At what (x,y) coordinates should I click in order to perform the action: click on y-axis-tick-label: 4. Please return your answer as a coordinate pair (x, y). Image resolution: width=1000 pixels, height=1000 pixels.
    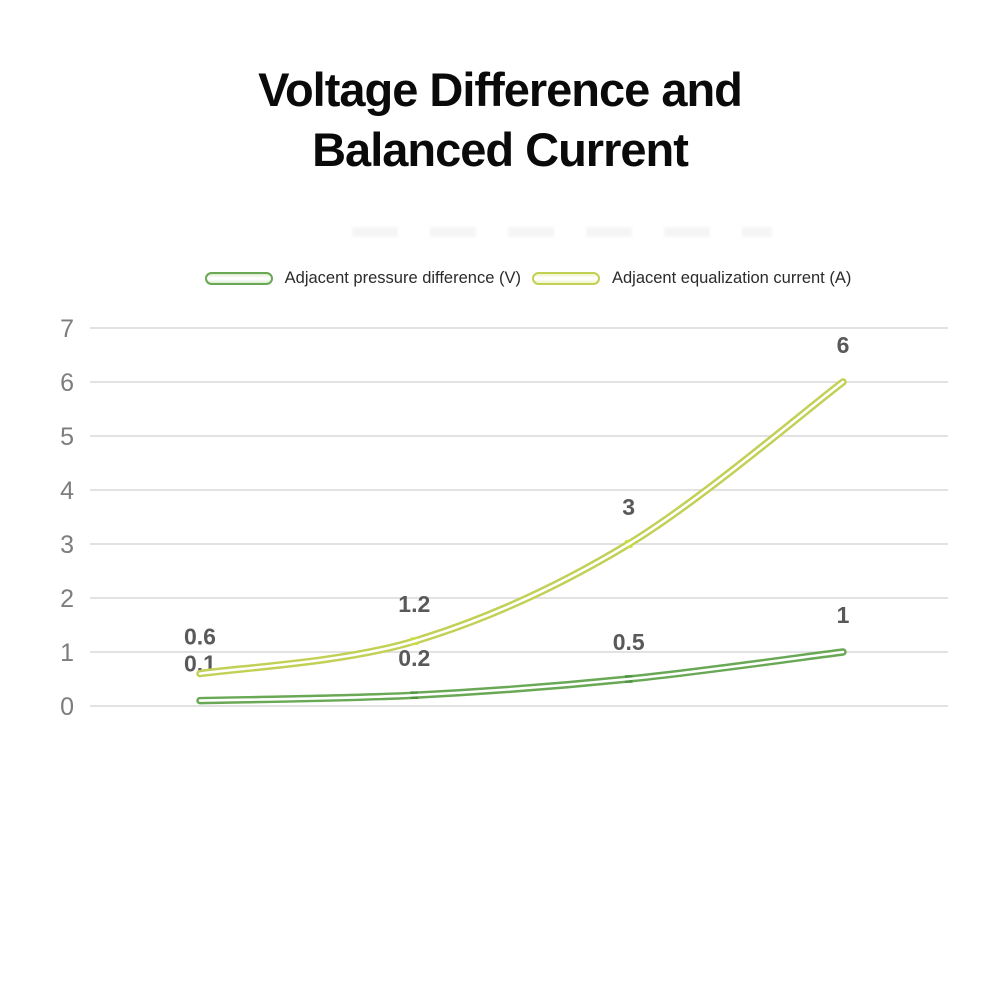
    Looking at the image, I should click on (67, 491).